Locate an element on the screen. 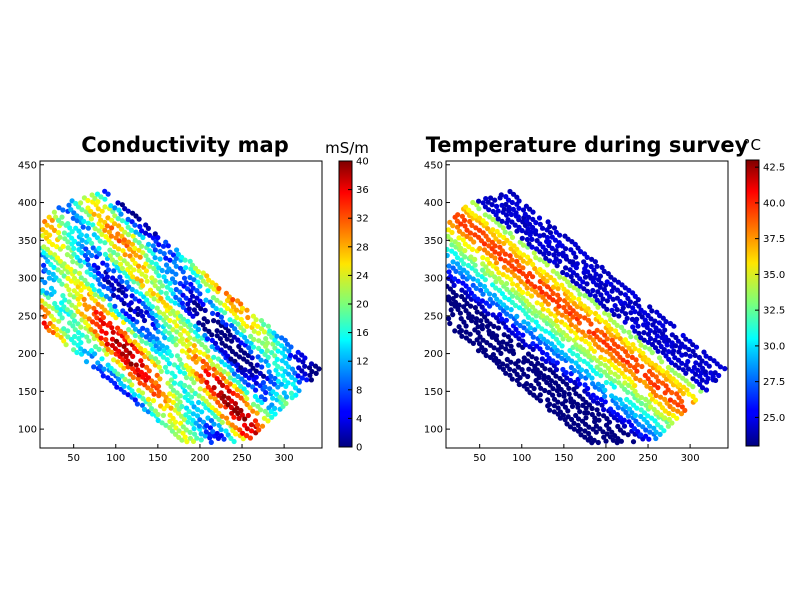 The height and width of the screenshot is (600, 800). colorbar-gradient is located at coordinates (752, 303).